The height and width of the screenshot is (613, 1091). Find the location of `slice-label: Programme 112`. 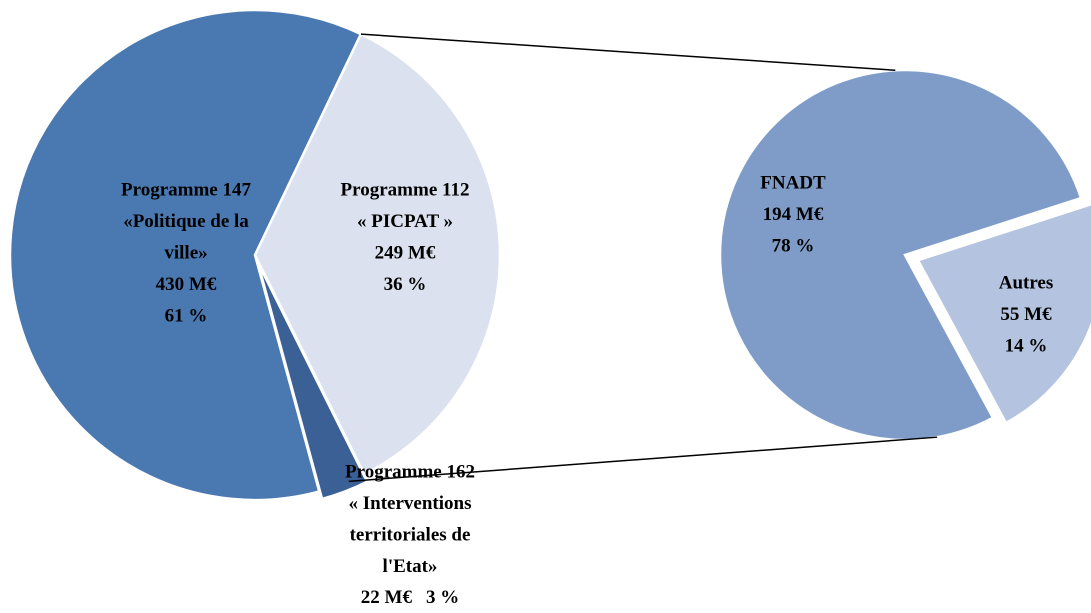

slice-label: Programme 112 is located at coordinates (405, 189).